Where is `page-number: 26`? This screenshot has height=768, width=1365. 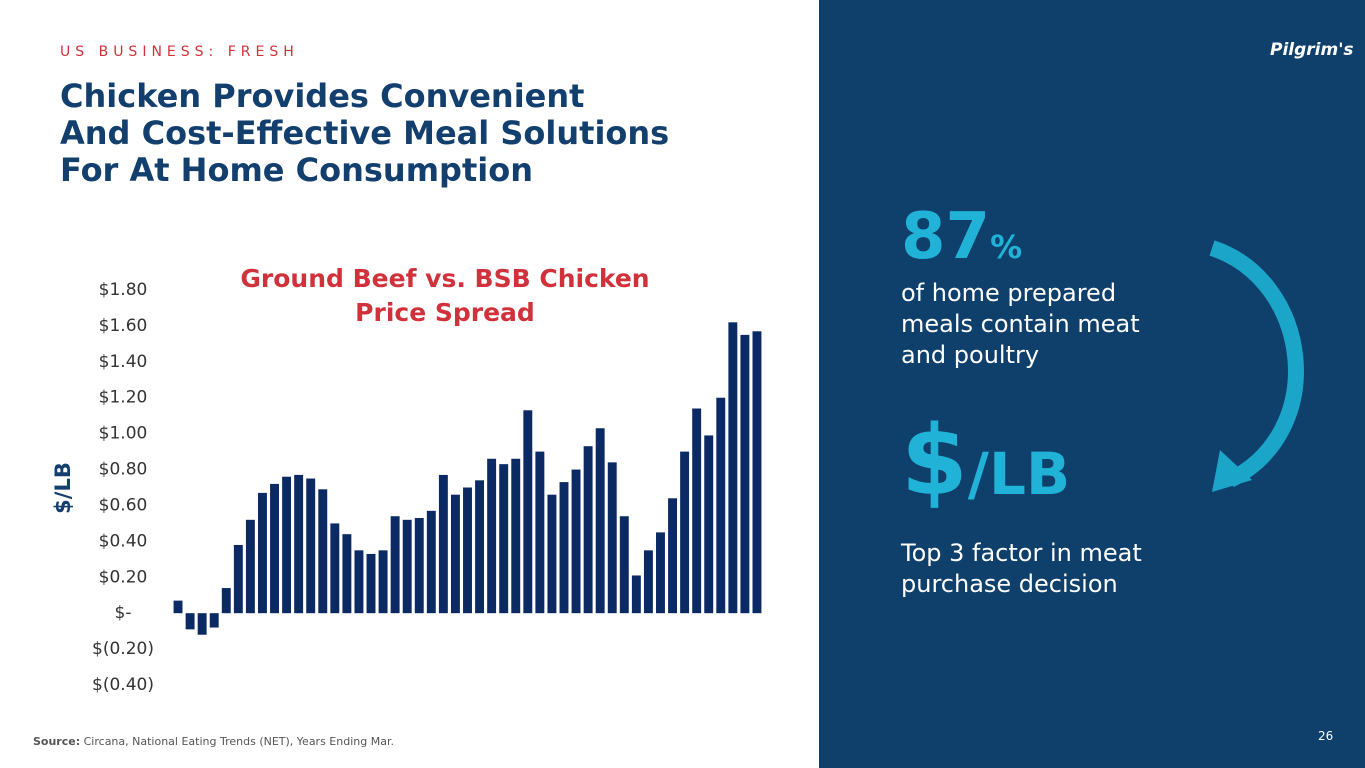
page-number: 26 is located at coordinates (1326, 736).